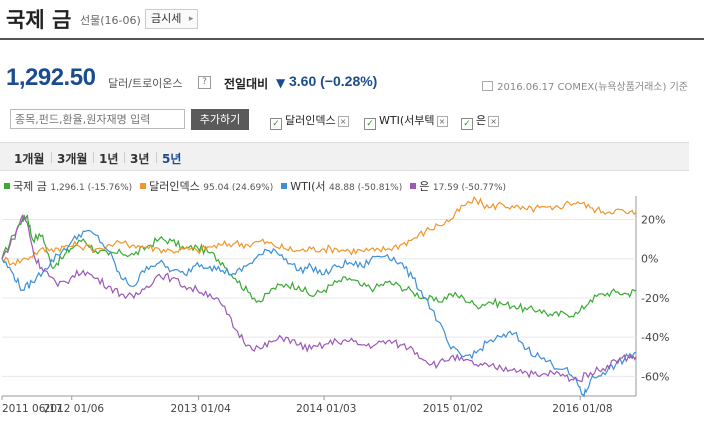  I want to click on current-price: 1,292.50, so click(51, 77).